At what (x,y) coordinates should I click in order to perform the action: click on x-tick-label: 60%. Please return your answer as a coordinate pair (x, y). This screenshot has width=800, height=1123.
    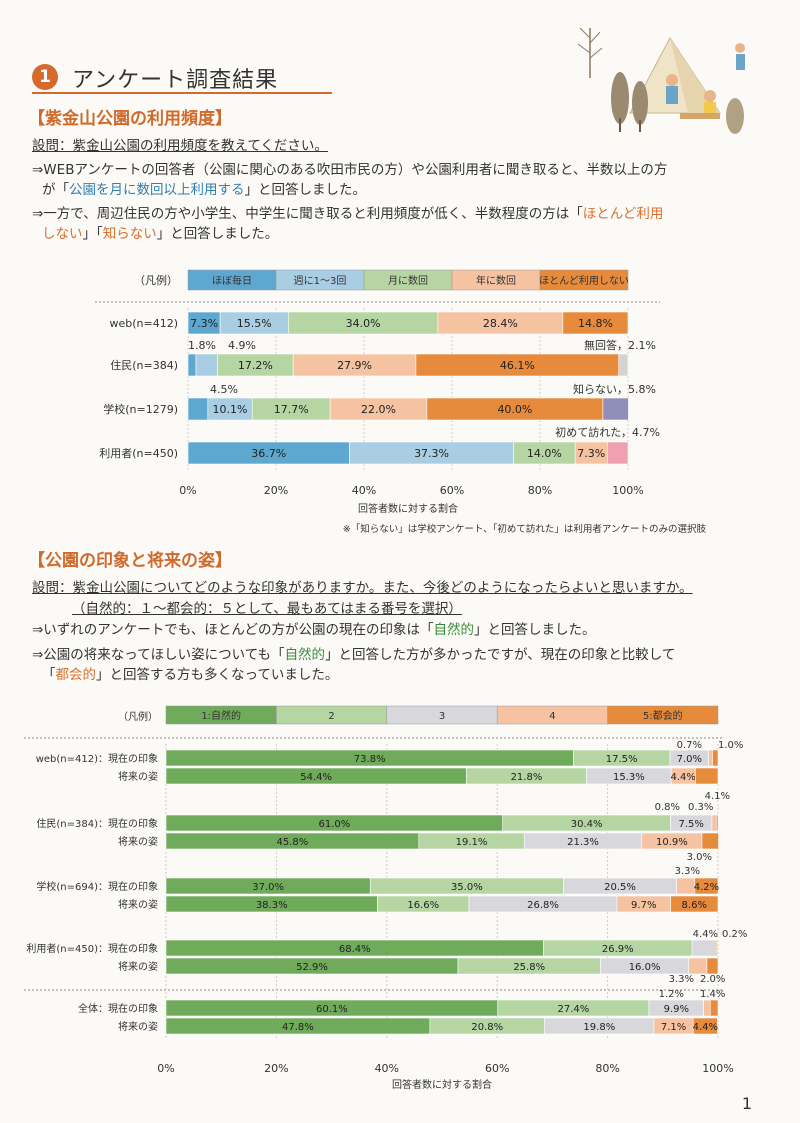
    Looking at the image, I should click on (452, 490).